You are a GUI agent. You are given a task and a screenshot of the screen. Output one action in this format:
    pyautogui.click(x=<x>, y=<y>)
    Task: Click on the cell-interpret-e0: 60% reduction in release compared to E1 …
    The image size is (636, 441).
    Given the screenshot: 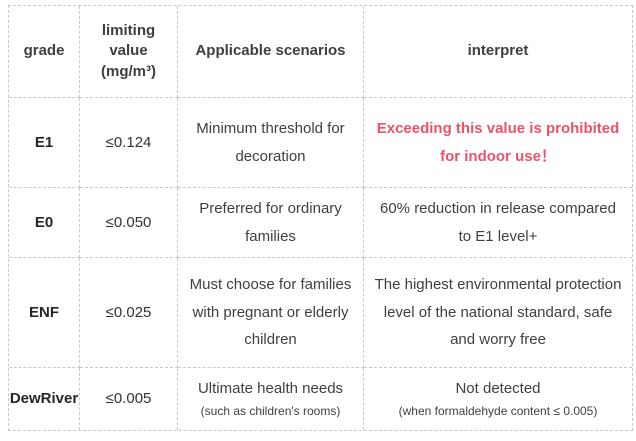 What is the action you would take?
    pyautogui.click(x=498, y=223)
    